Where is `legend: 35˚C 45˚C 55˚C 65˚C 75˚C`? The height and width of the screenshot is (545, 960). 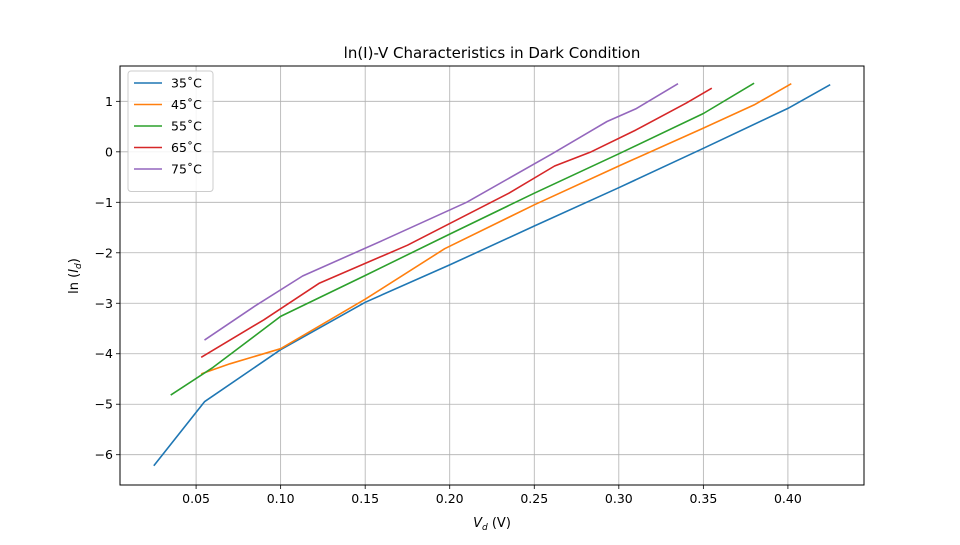
legend: 35˚C 45˚C 55˚C 65˚C 75˚C is located at coordinates (170, 131).